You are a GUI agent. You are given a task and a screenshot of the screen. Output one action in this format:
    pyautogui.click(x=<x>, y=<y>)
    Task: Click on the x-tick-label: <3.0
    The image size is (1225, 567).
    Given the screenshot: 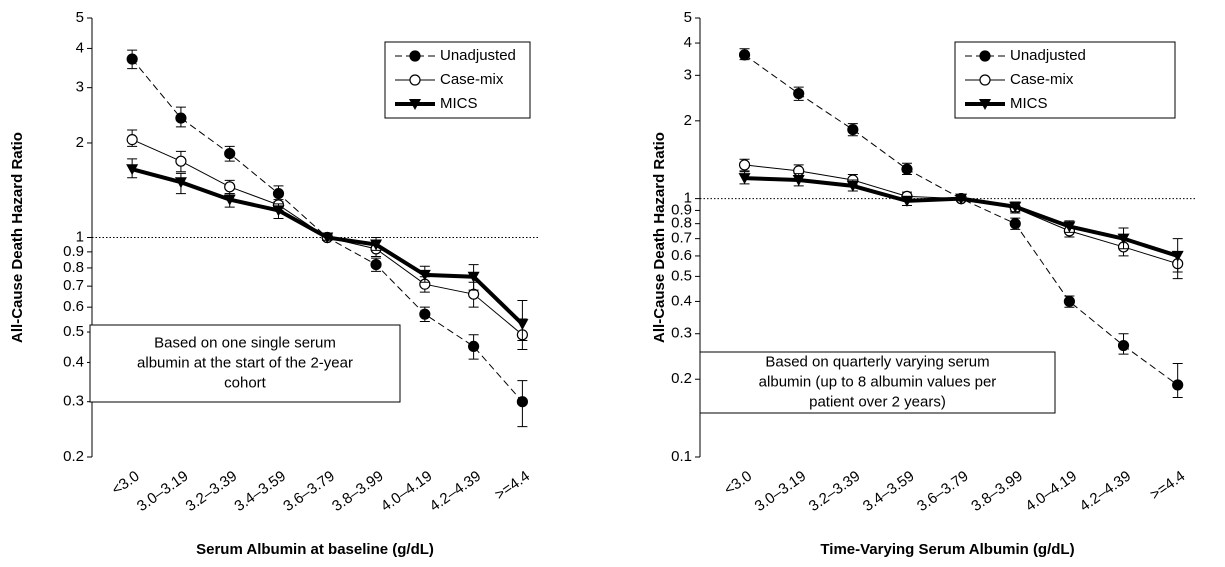 What is the action you would take?
    pyautogui.click(x=126, y=483)
    